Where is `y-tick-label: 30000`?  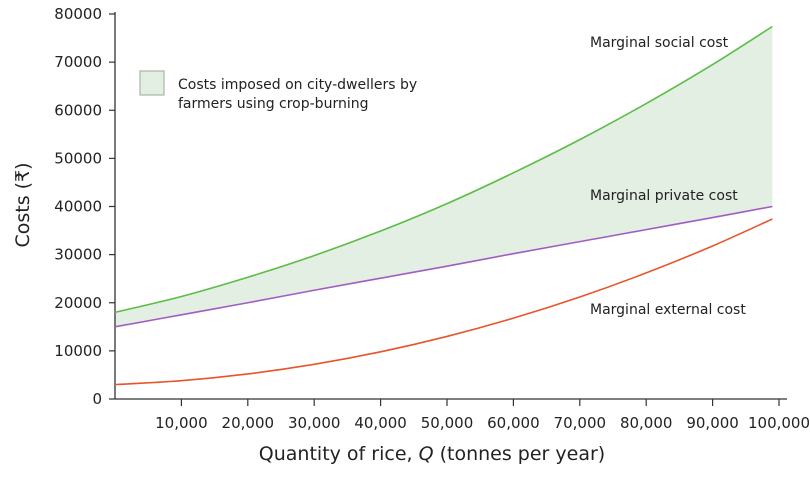
y-tick-label: 30000 is located at coordinates (78, 255).